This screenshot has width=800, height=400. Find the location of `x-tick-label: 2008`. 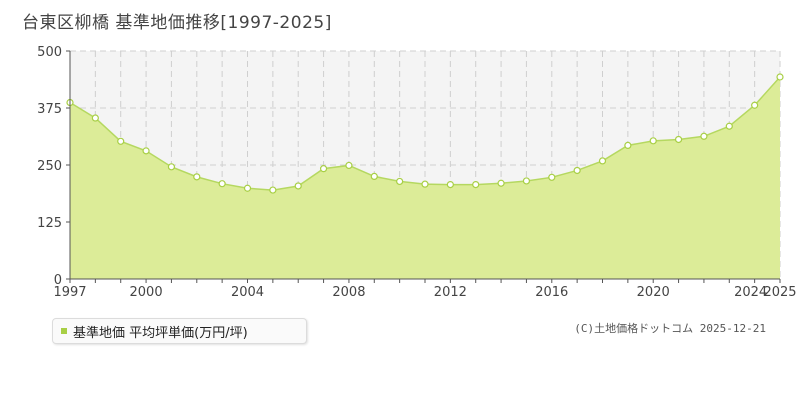

x-tick-label: 2008 is located at coordinates (348, 292).